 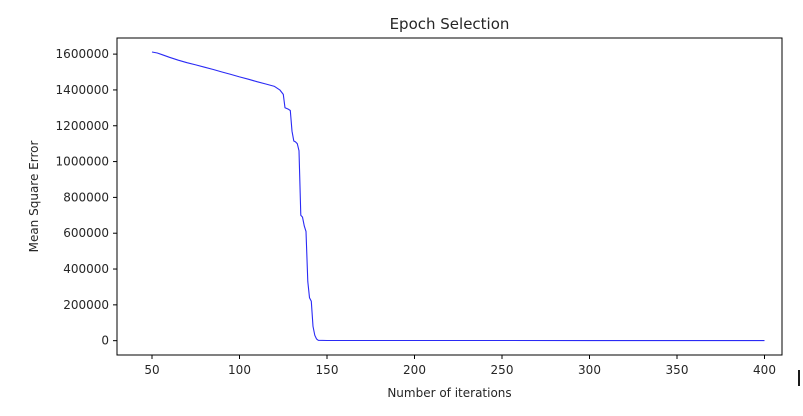 What do you see at coordinates (327, 370) in the screenshot?
I see `x-tick-label: 150` at bounding box center [327, 370].